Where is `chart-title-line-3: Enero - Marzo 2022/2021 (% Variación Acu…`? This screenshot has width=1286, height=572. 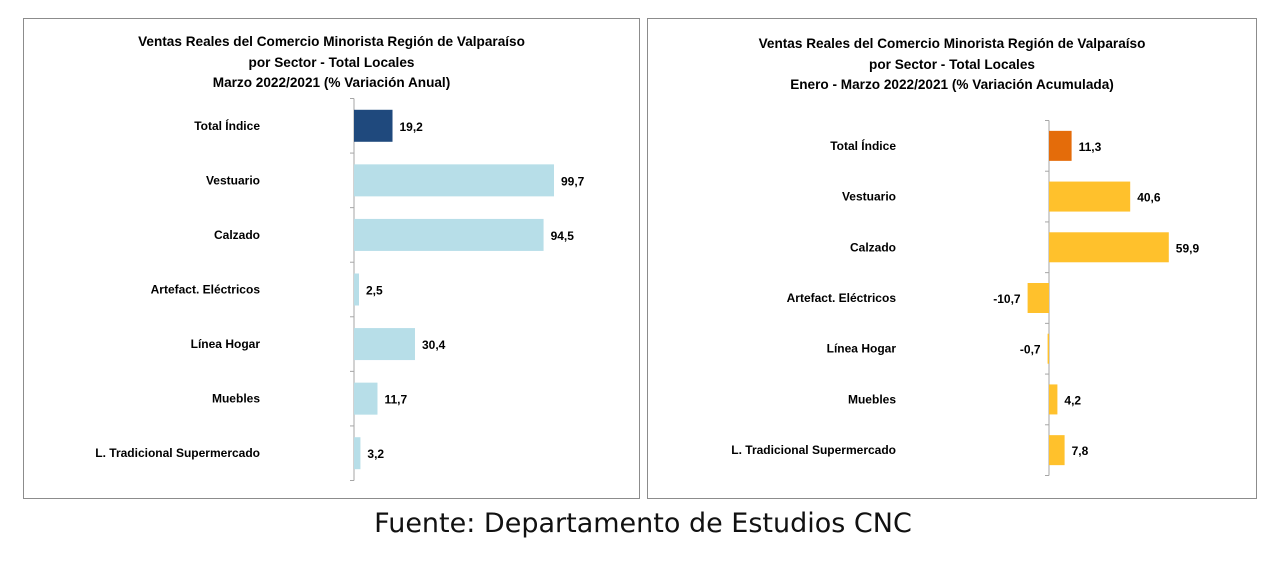
chart-title-line-3: Enero - Marzo 2022/2021 (% Variación Acu… is located at coordinates (952, 84).